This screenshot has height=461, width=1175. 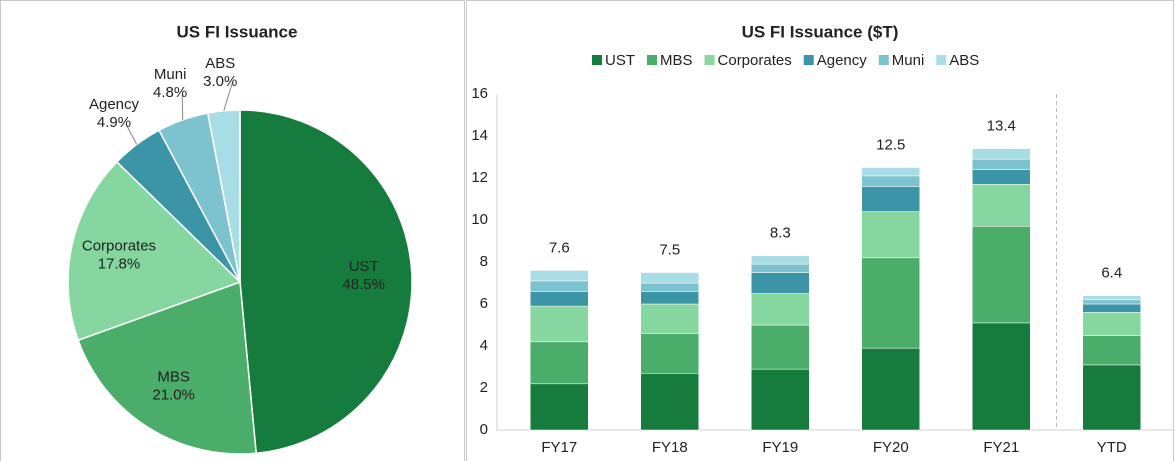 What do you see at coordinates (559, 447) in the screenshot?
I see `x-tick-label: FY17` at bounding box center [559, 447].